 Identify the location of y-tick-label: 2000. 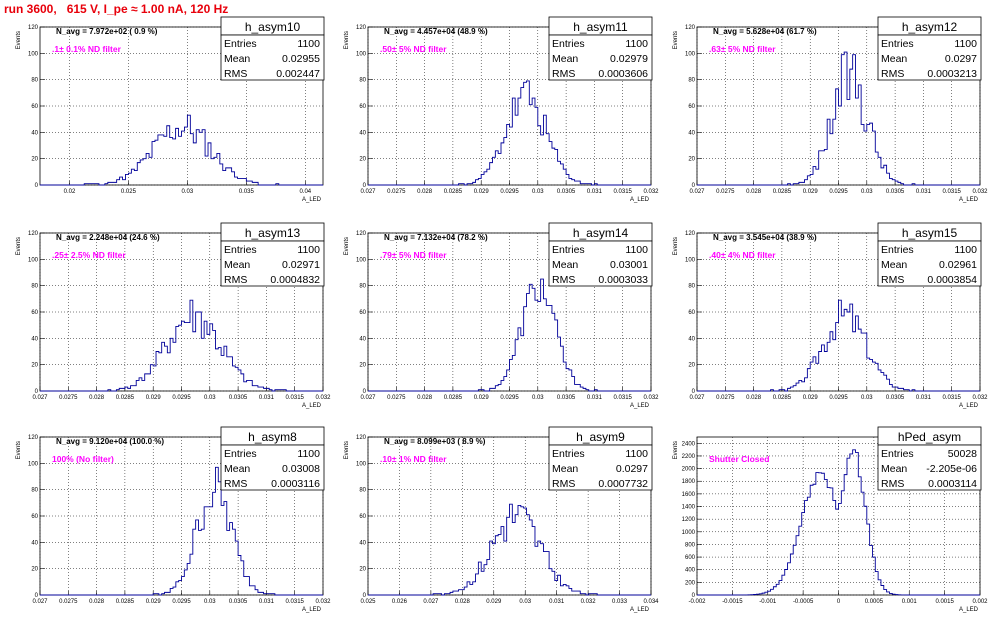
(689, 470).